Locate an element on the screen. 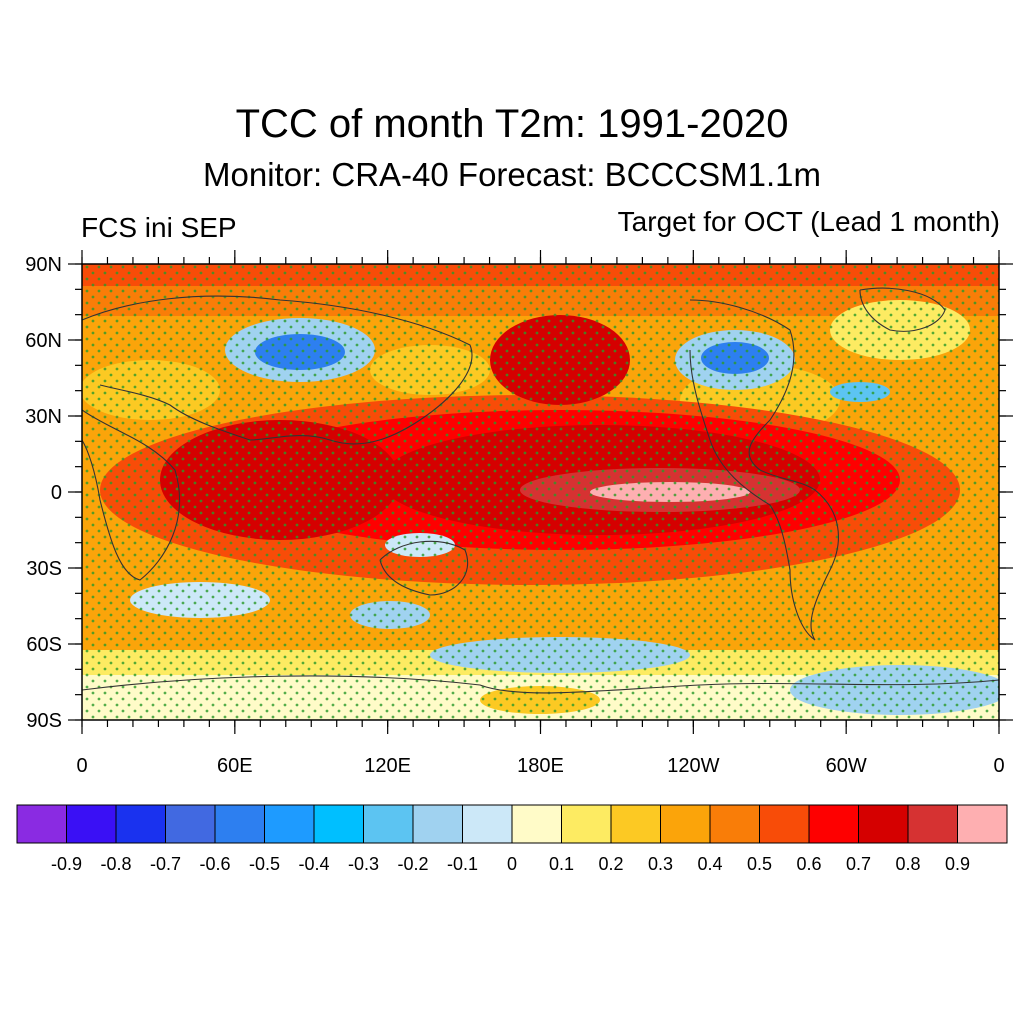  colorbar-label: -0.9 is located at coordinates (66, 864).